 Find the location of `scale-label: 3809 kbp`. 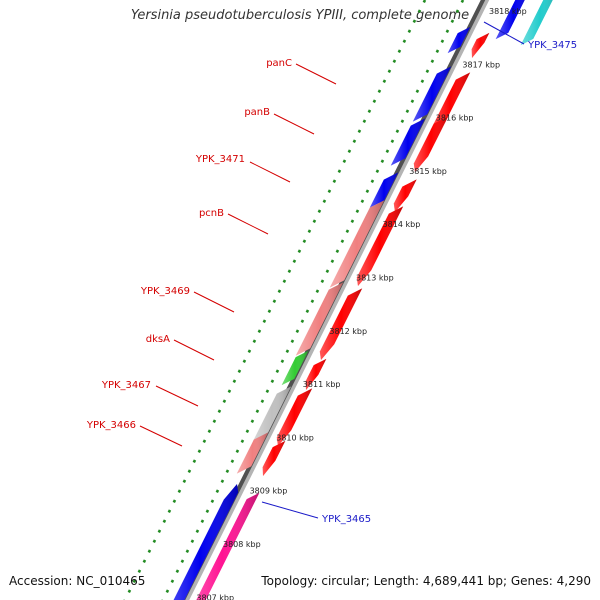

scale-label: 3809 kbp is located at coordinates (269, 491).